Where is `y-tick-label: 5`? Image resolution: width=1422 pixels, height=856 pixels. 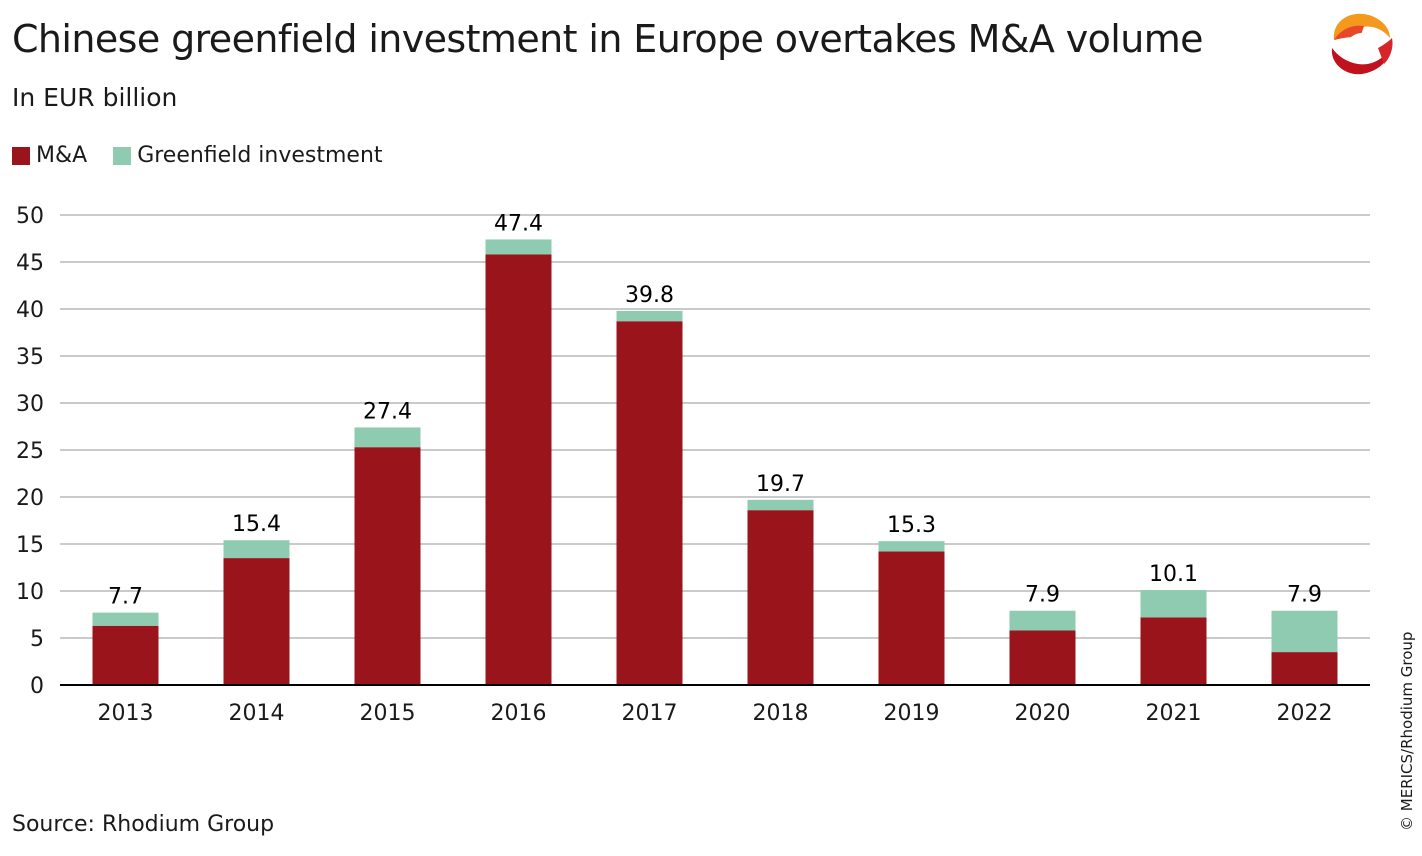
y-tick-label: 5 is located at coordinates (37, 639).